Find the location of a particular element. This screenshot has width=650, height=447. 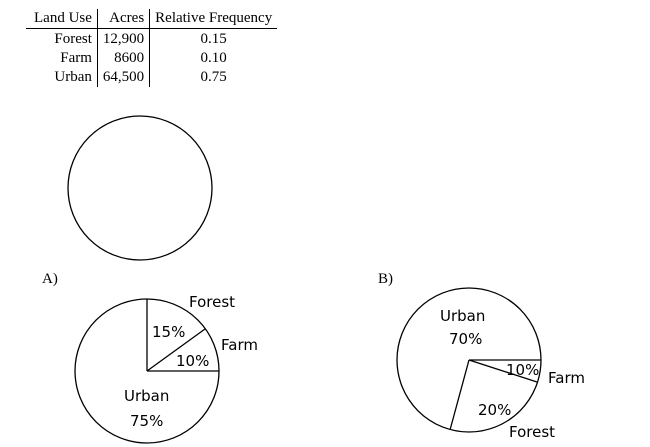

pie-b-farm-pct: 10% is located at coordinates (522, 370).